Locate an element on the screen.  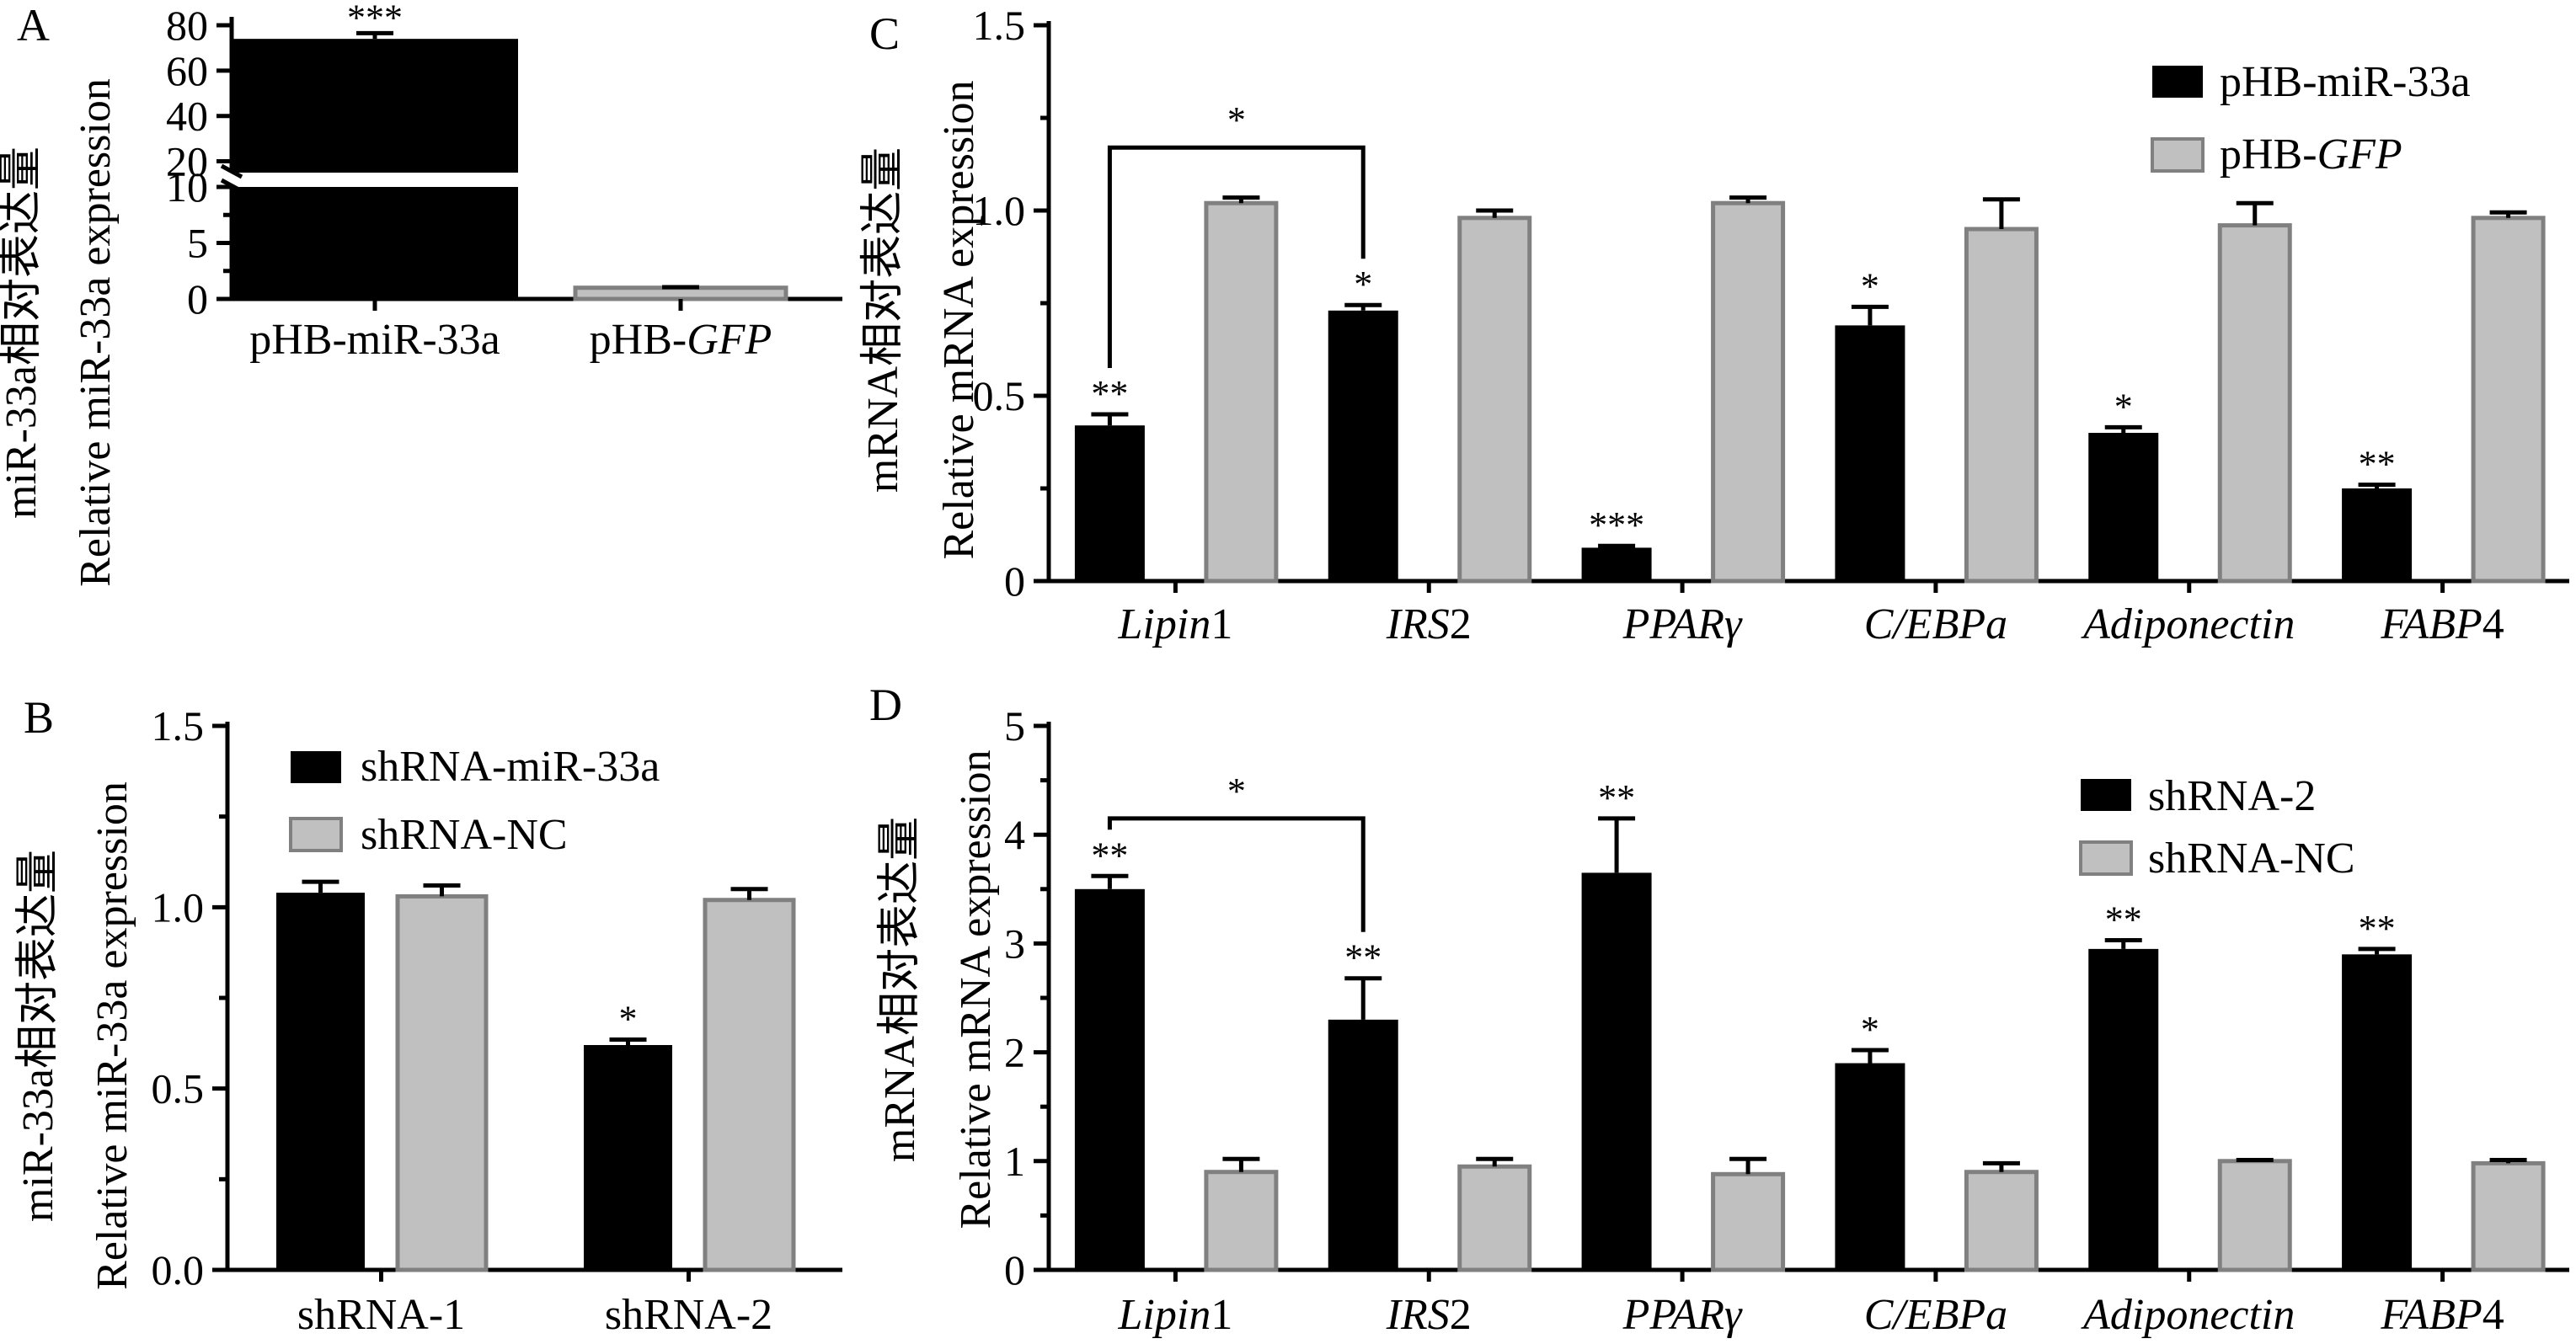
panel-c-legend: pHB-miR-33a pHB-GFP is located at coordinates (2311, 118).